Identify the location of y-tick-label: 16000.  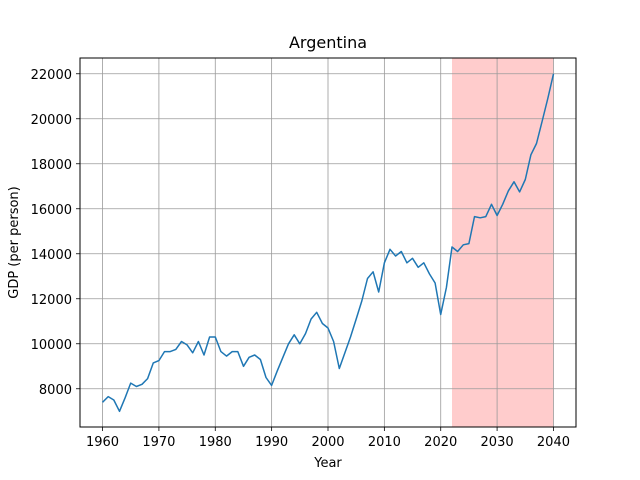
(51, 210).